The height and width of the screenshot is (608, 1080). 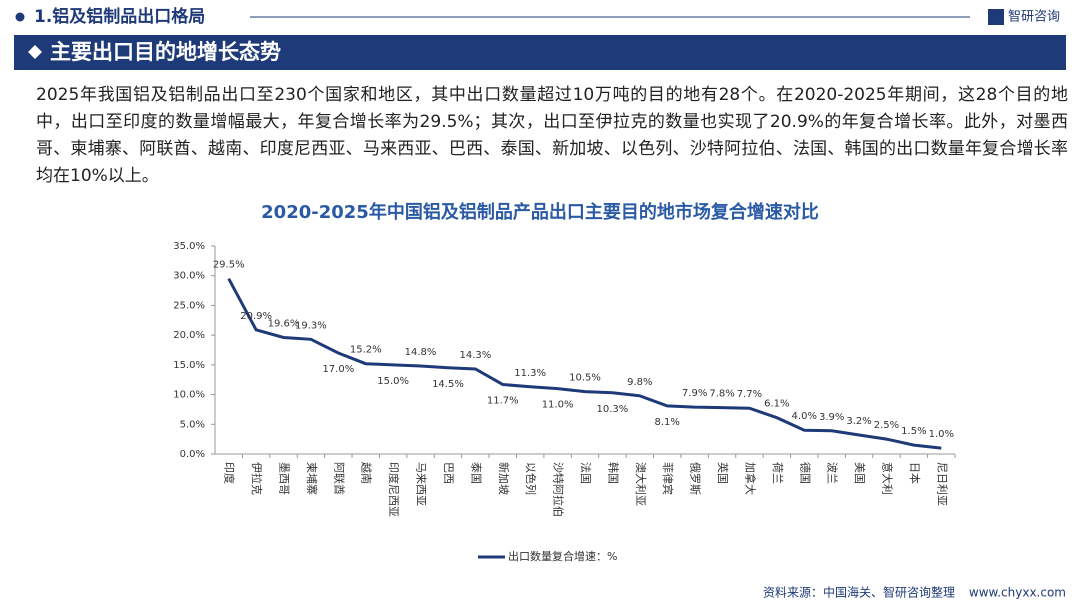 What do you see at coordinates (192, 424) in the screenshot?
I see `y-tick-label: 5.0%` at bounding box center [192, 424].